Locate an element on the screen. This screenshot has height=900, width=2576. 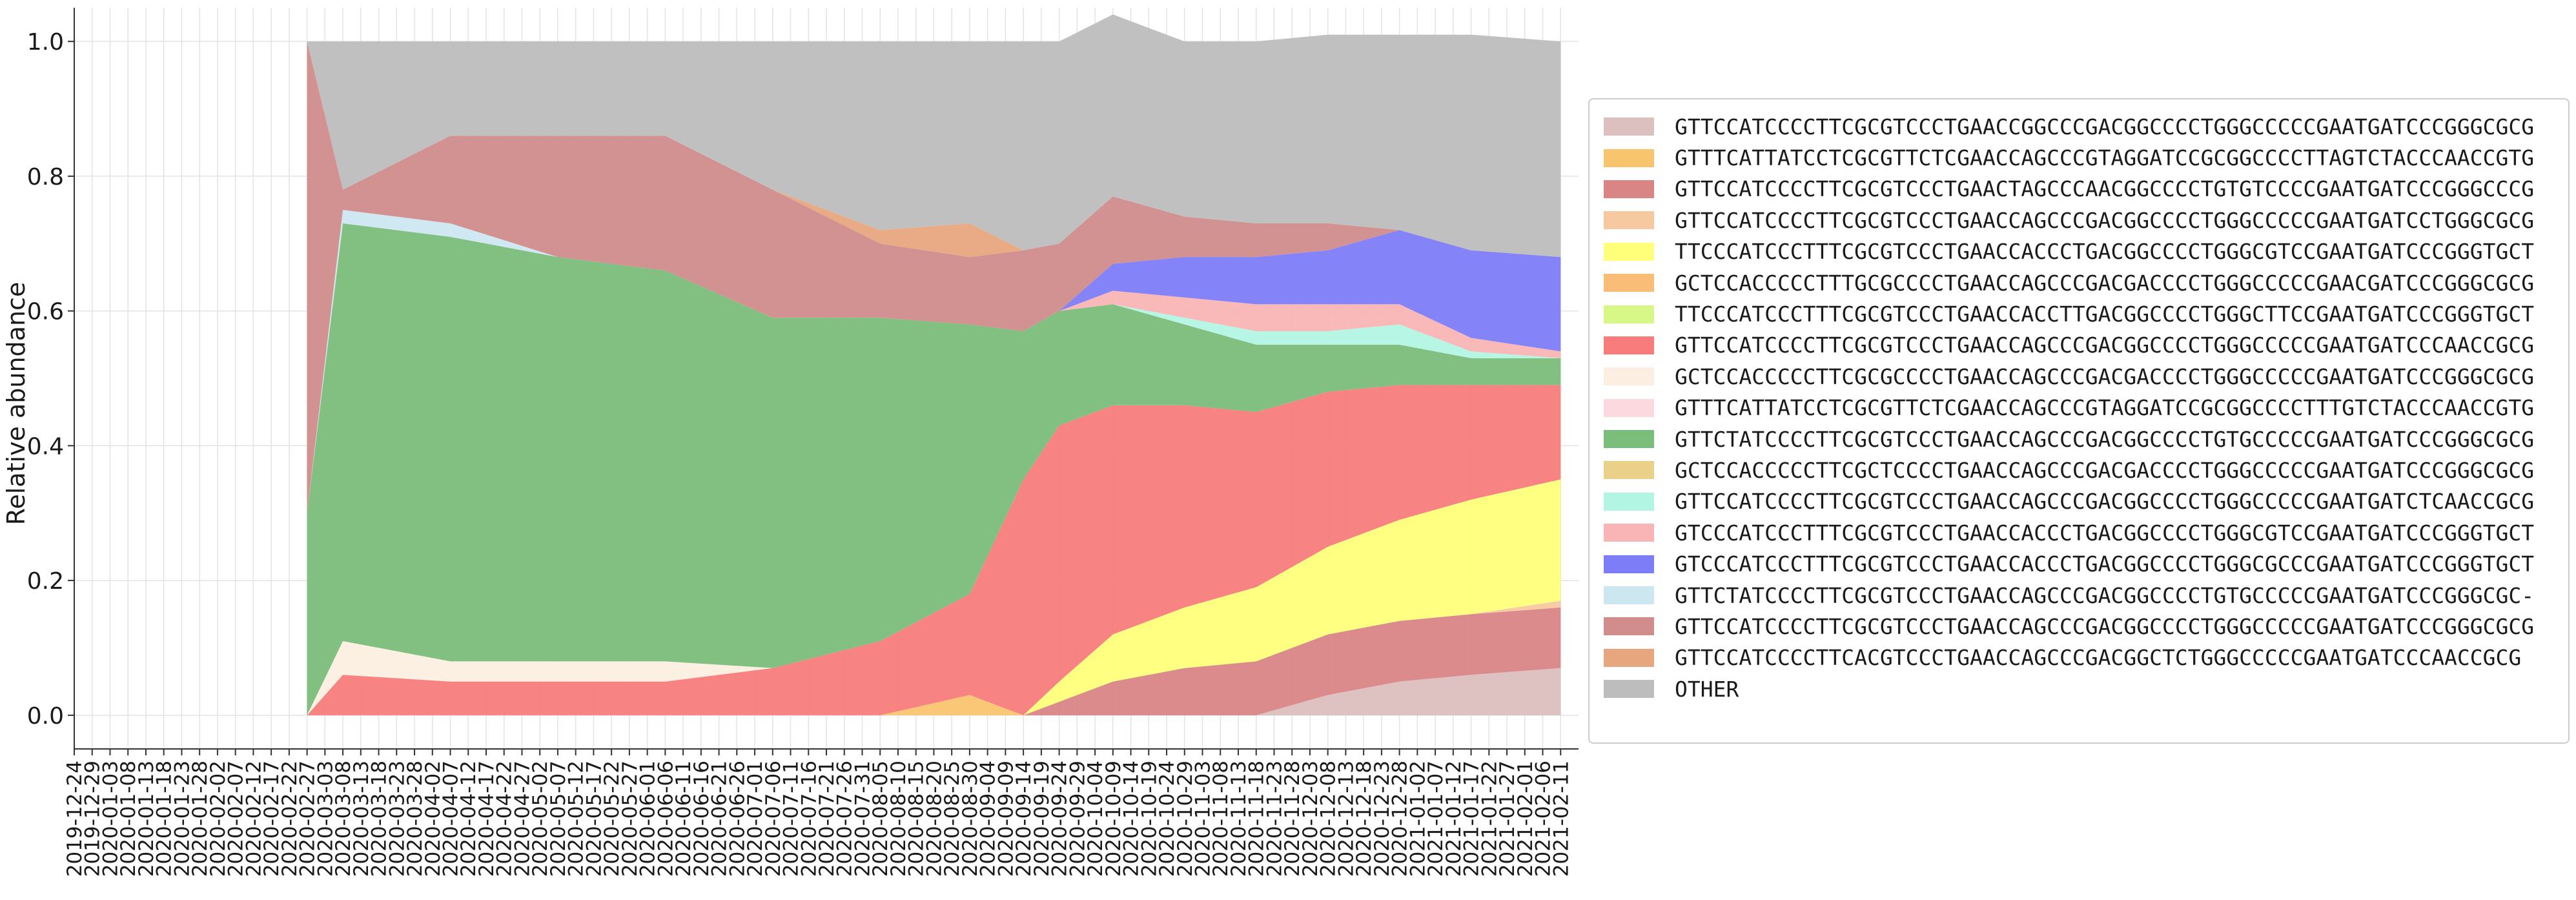
x-tick-label: 2020-01-23 is located at coordinates (182, 819).